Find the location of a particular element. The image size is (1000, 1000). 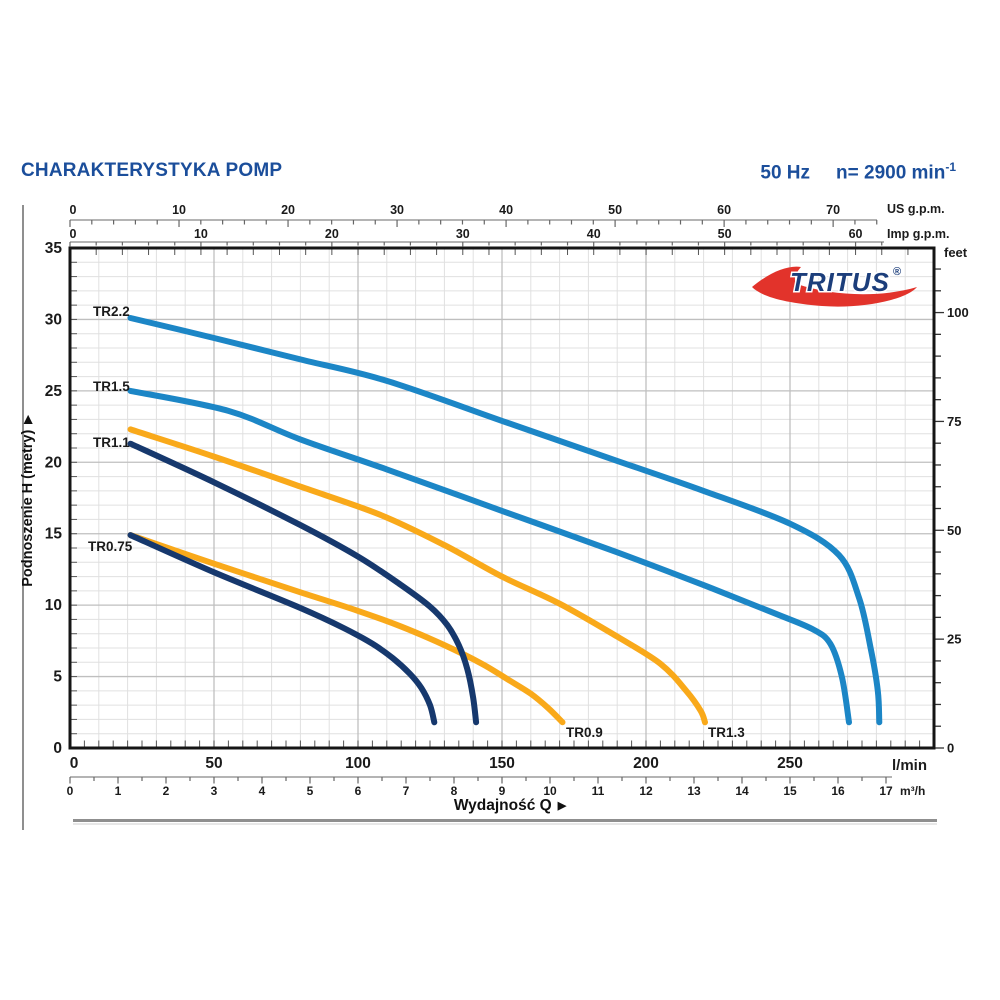

m3h-tick-label: 10 is located at coordinates (550, 791).